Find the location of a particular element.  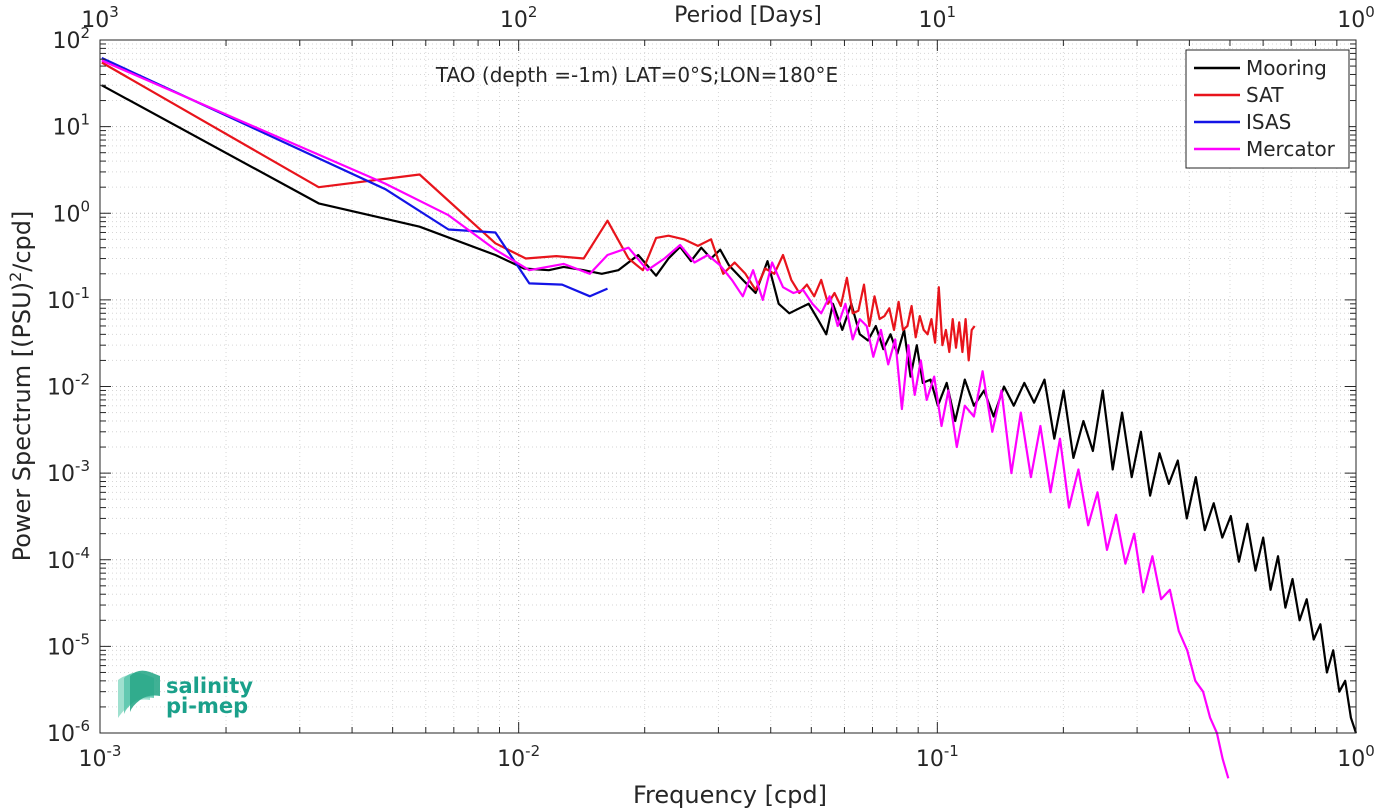

y-tick-label: 10⁻³ is located at coordinates (68, 472).